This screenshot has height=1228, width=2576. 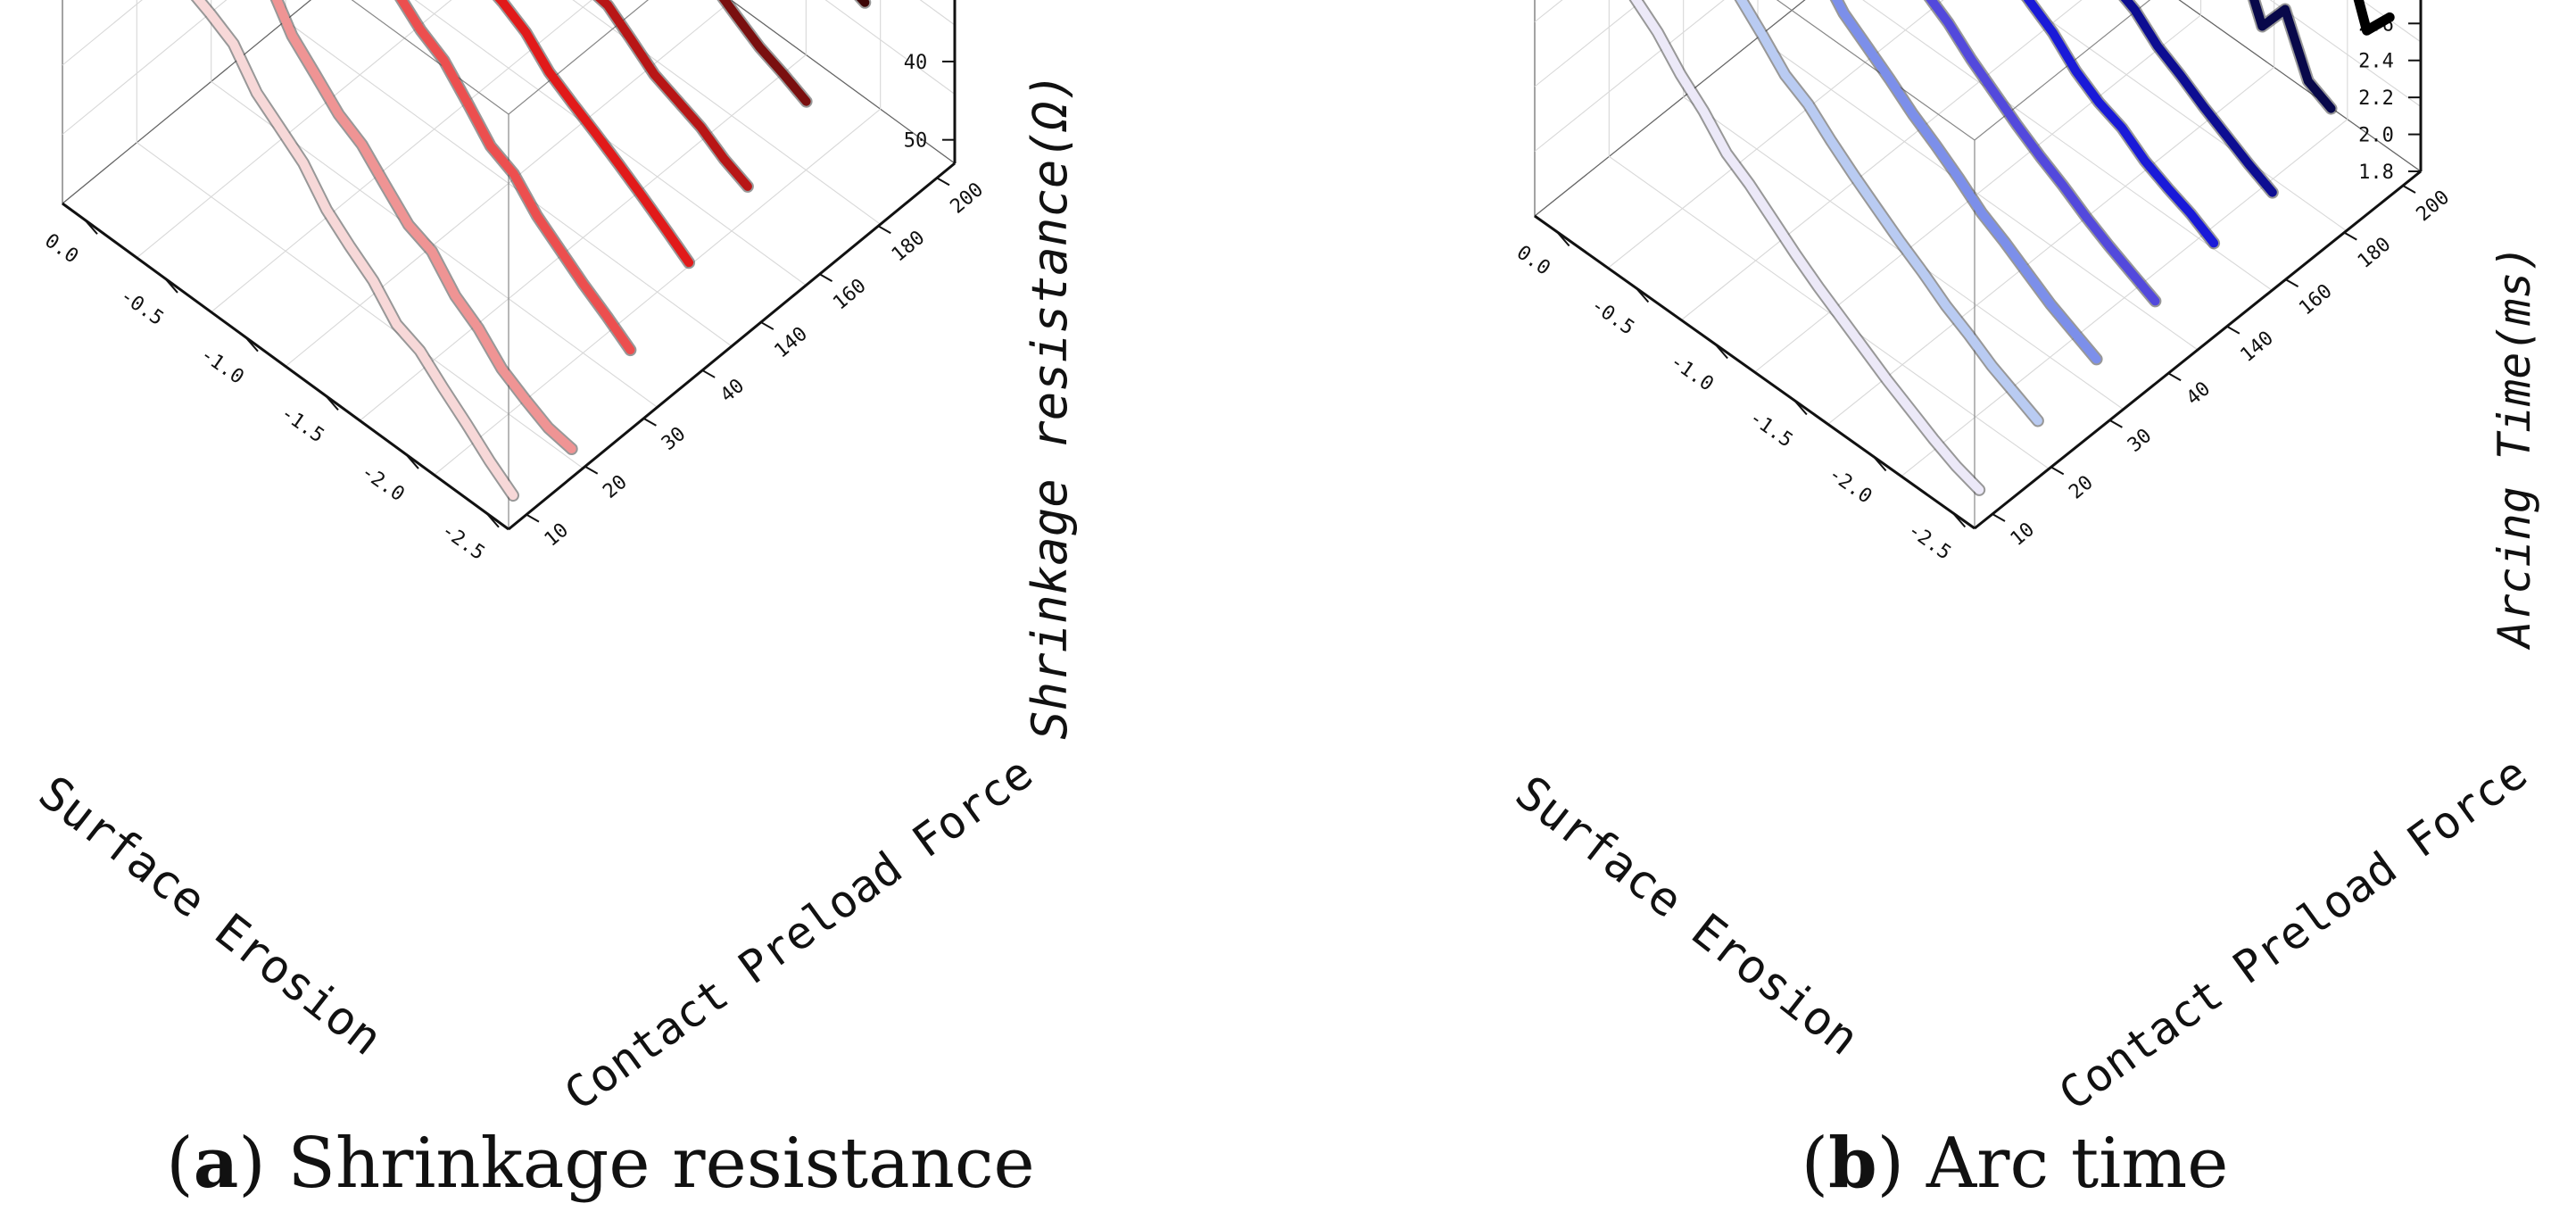 I want to click on caption-a-letter: a, so click(x=216, y=1163).